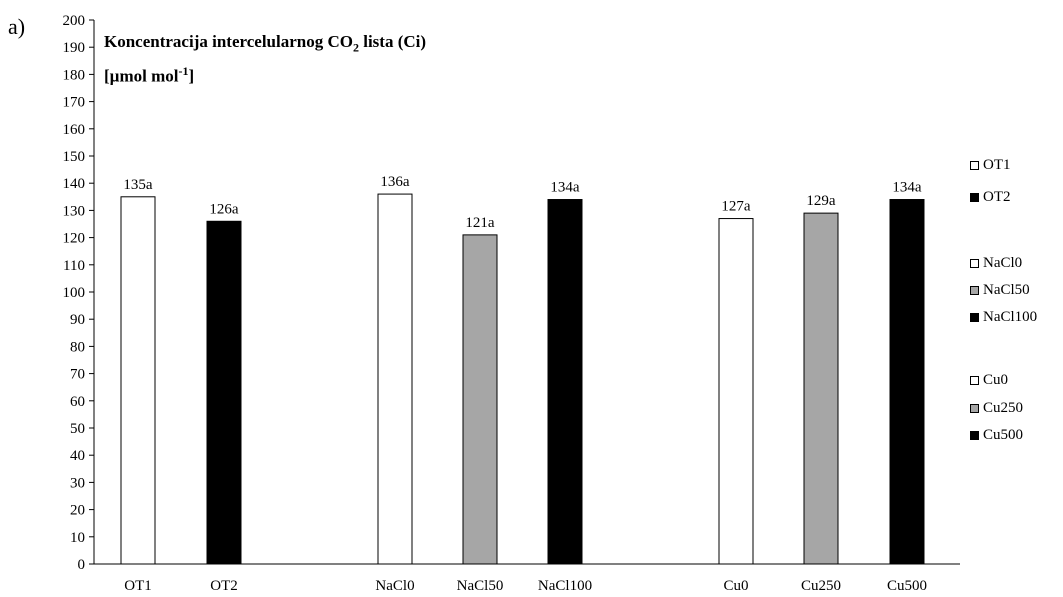  I want to click on y-tick-label: 200, so click(74, 21).